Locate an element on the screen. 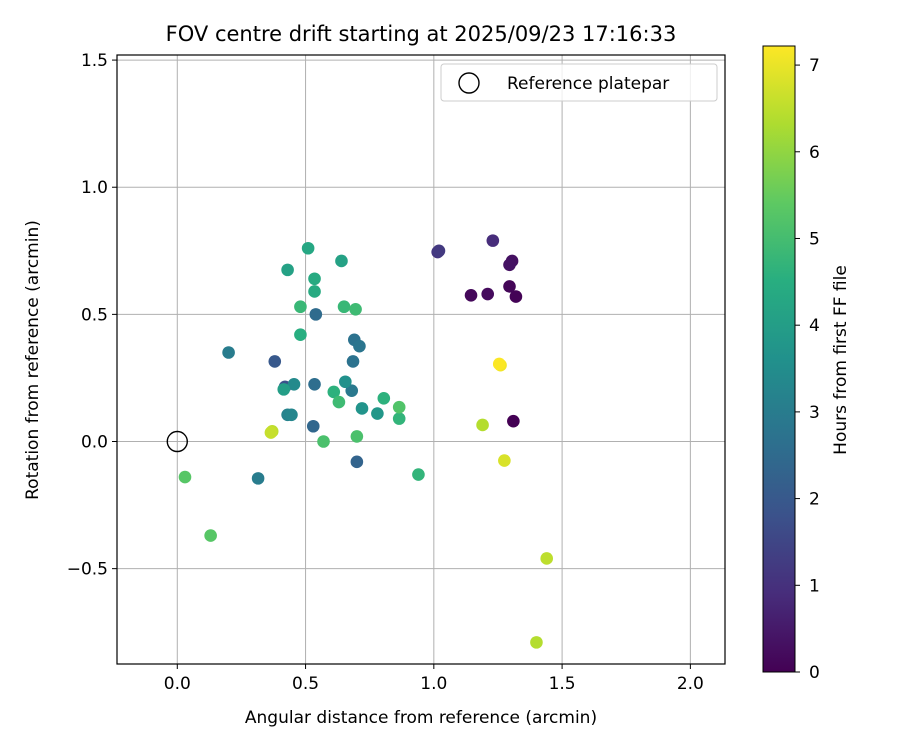 Image resolution: width=900 pixels, height=750 pixels. colorbar-ticks: 0 1 2 3 4 5 6 7 is located at coordinates (807, 369).